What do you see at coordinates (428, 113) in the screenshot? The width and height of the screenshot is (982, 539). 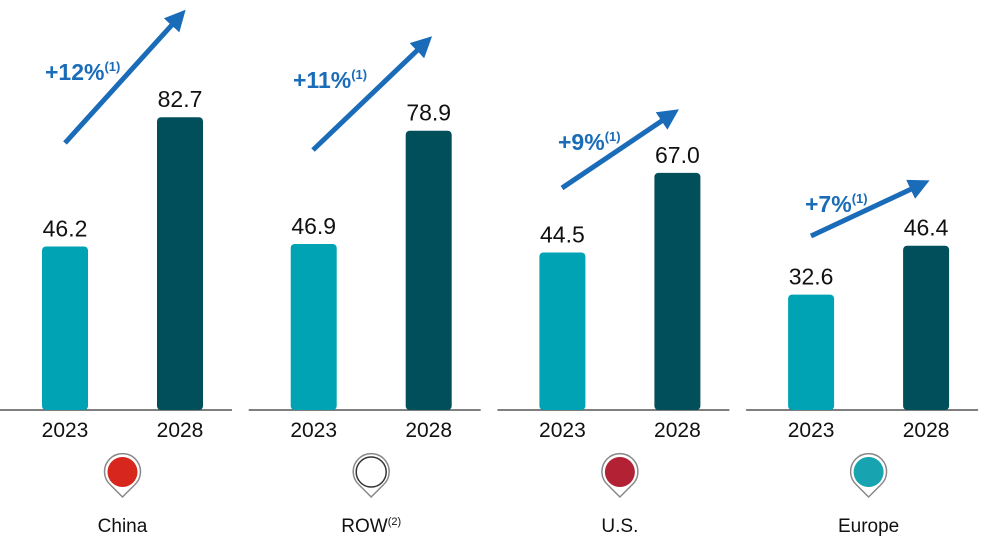 I see `value-label: 78.9` at bounding box center [428, 113].